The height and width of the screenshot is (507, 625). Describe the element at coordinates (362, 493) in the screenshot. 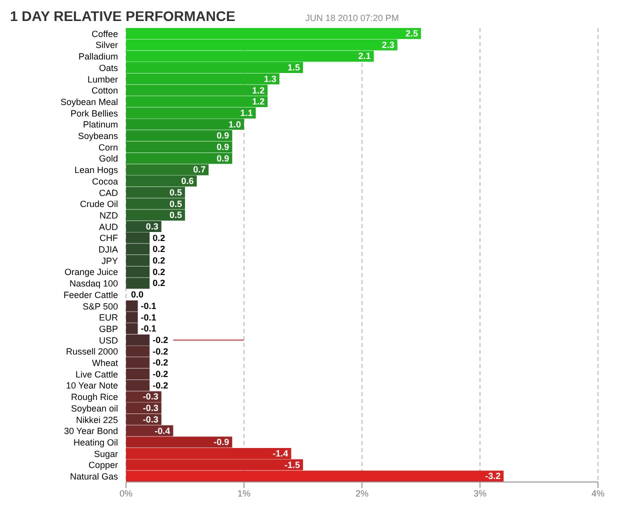

I see `x-tick-label: 2%` at that location.